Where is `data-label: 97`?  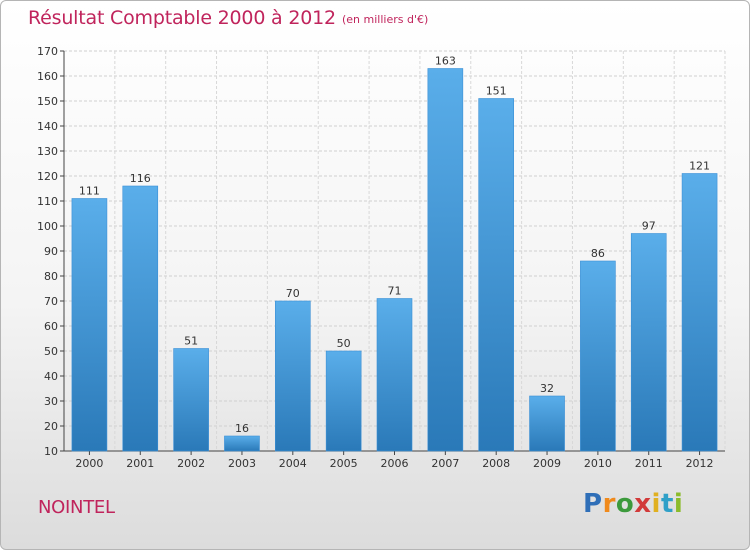
data-label: 97 is located at coordinates (649, 226).